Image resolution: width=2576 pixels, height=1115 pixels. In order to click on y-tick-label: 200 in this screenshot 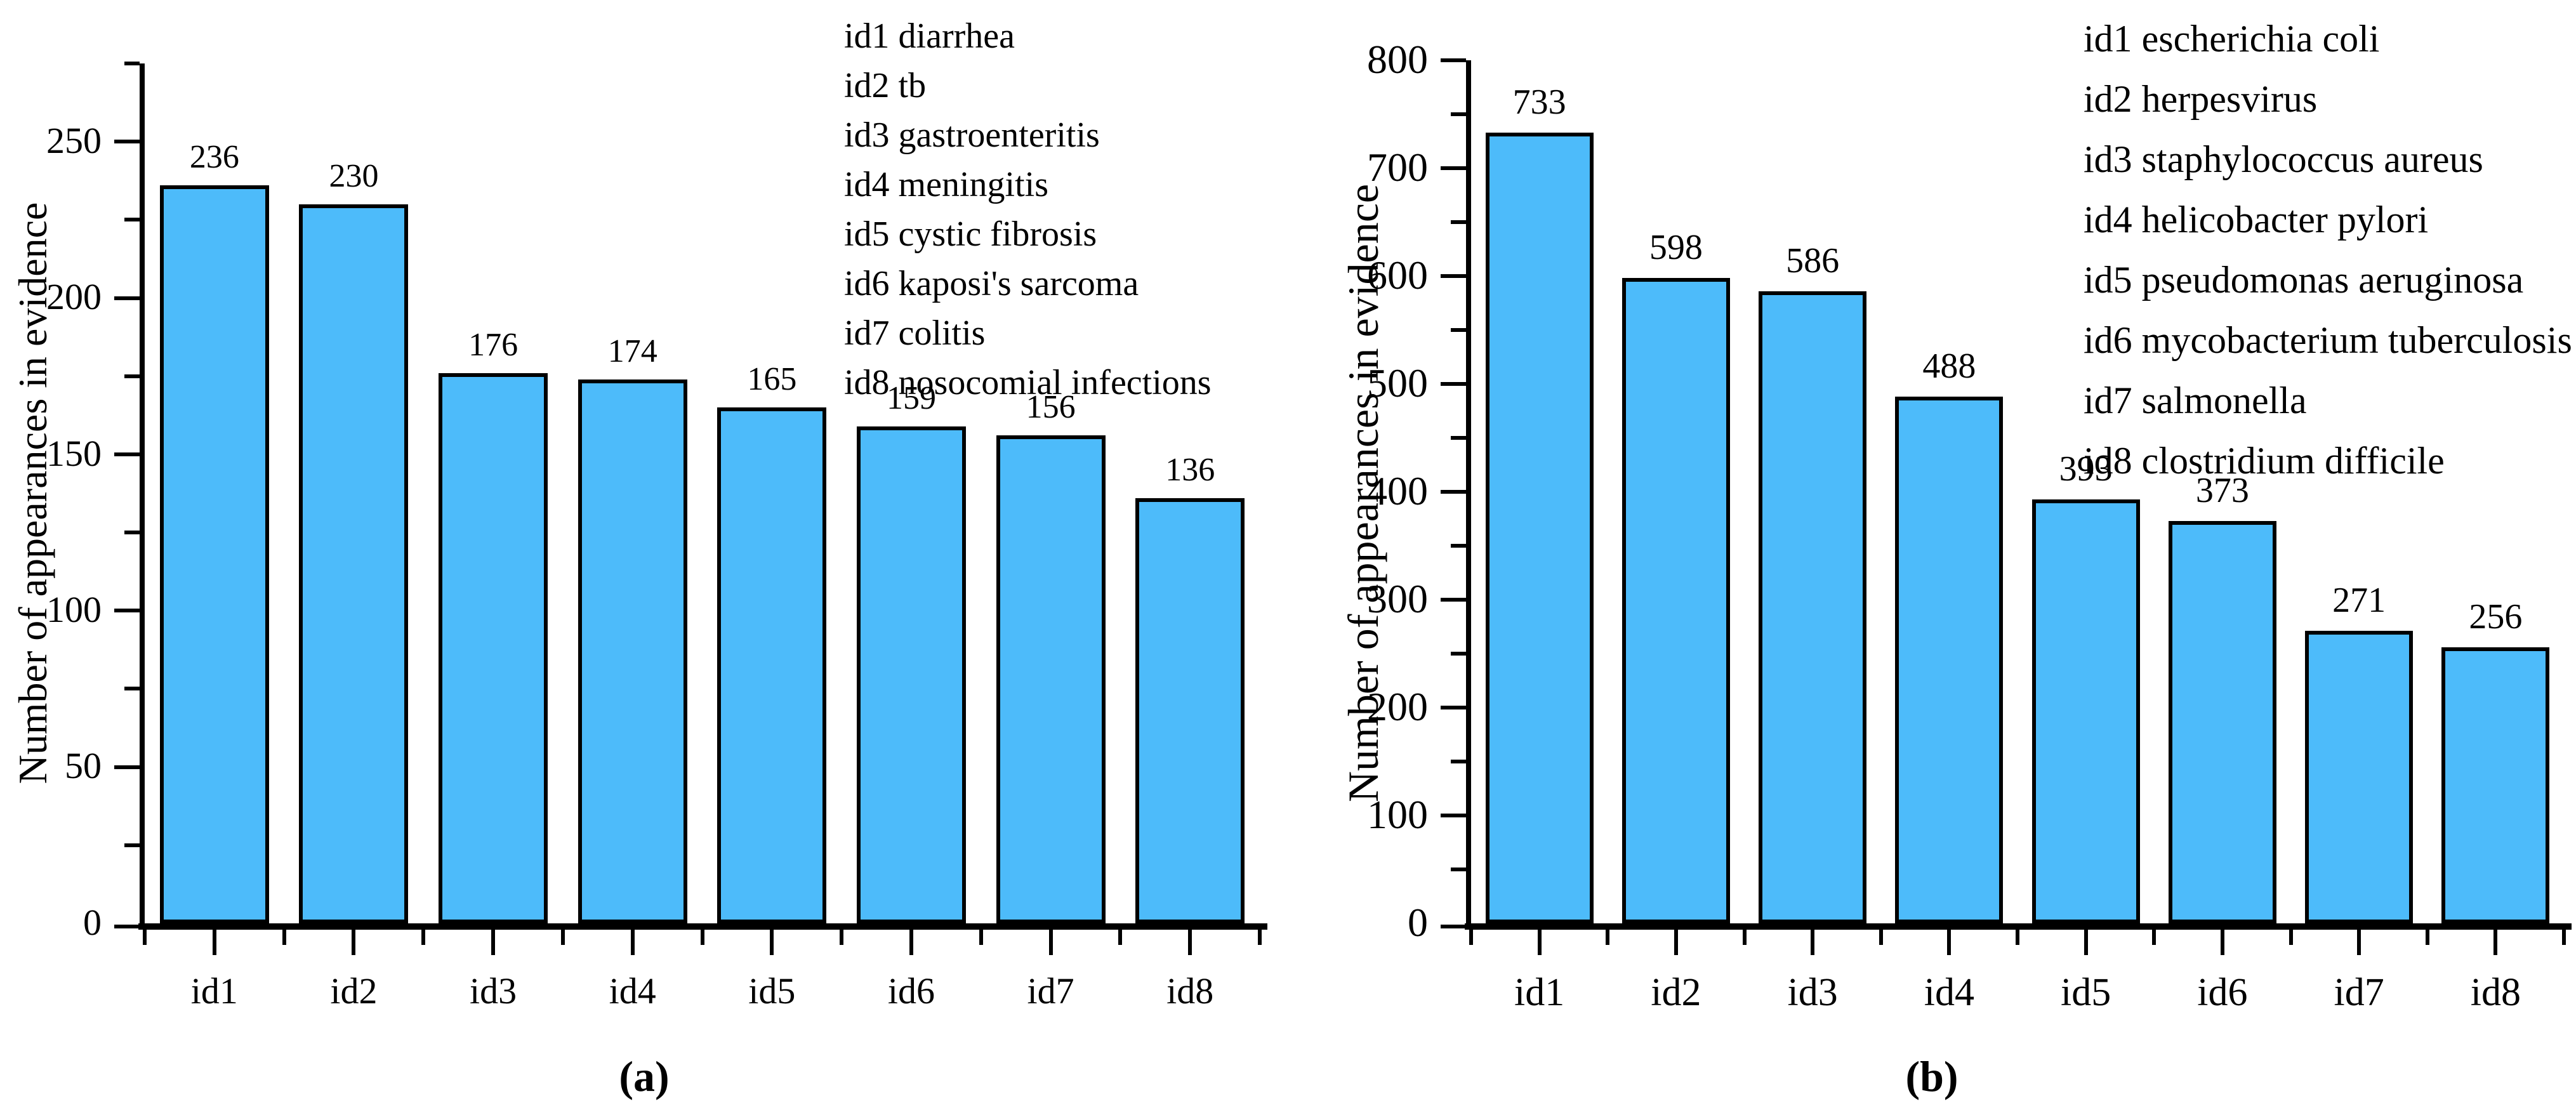, I will do `click(1397, 706)`.